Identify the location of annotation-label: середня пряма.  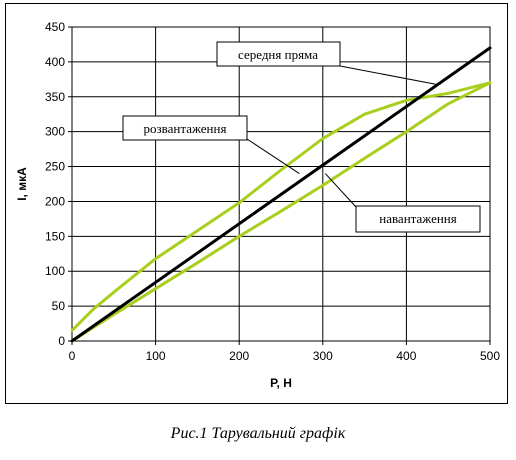
(278, 54).